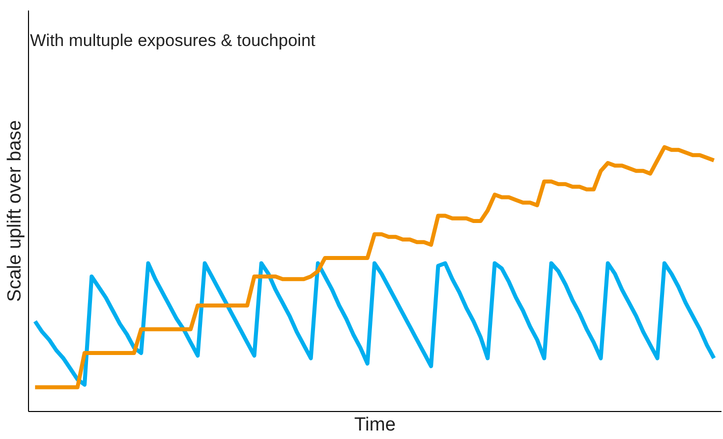  I want to click on y-axis-title: Scale uplift over base, so click(15, 211).